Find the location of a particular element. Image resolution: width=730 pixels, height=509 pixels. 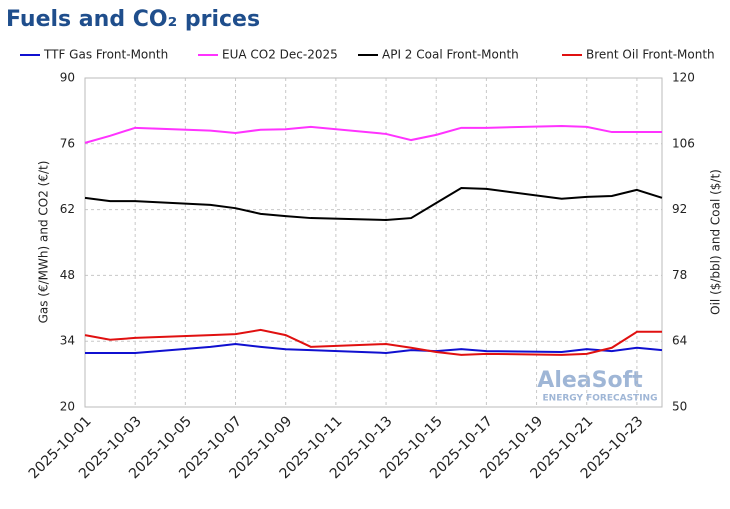

legend-label: TTF Gas Front-Month is located at coordinates (105, 55).